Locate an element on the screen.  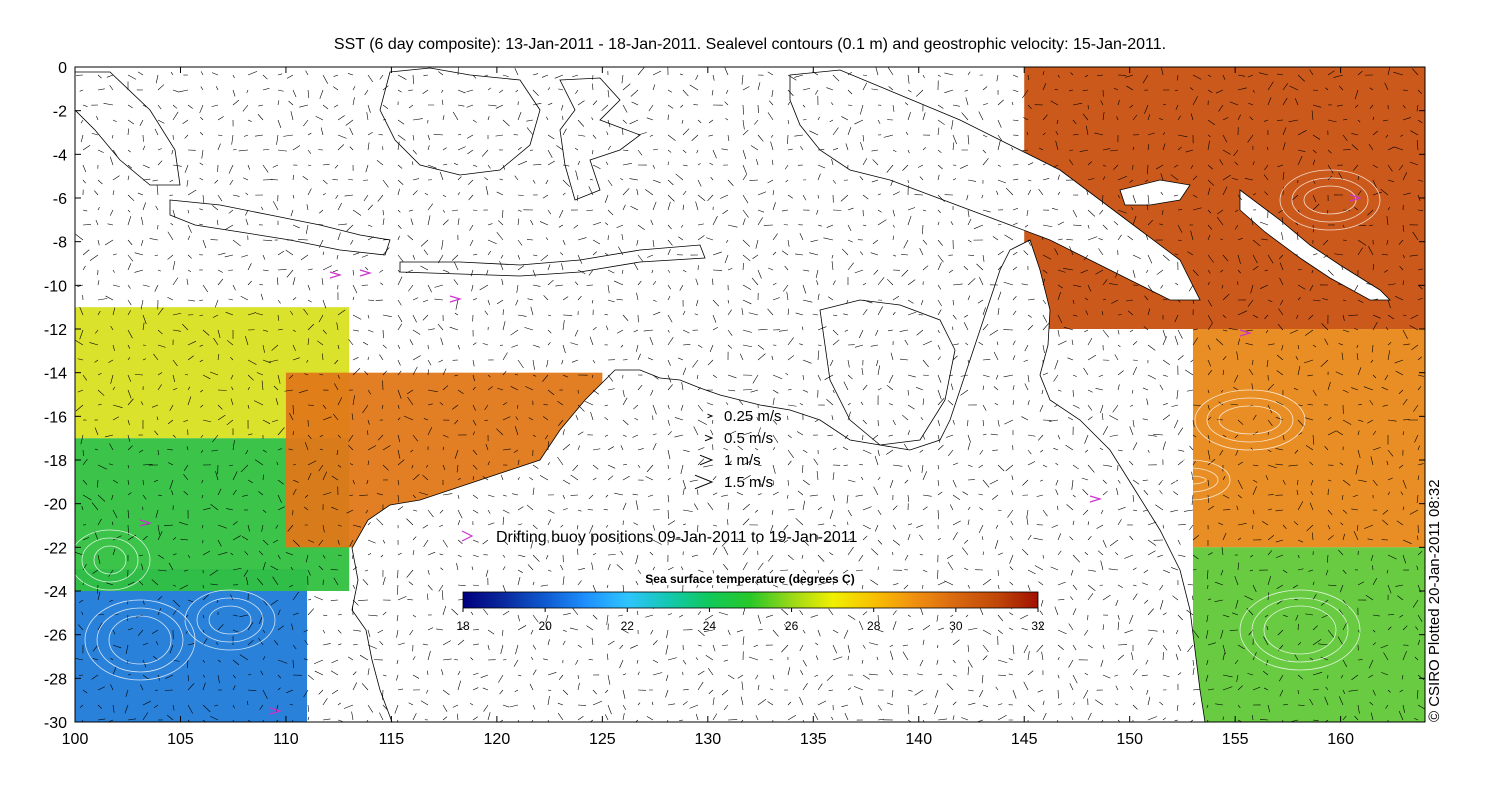
colorbar-tick-label: 32 is located at coordinates (1038, 626).